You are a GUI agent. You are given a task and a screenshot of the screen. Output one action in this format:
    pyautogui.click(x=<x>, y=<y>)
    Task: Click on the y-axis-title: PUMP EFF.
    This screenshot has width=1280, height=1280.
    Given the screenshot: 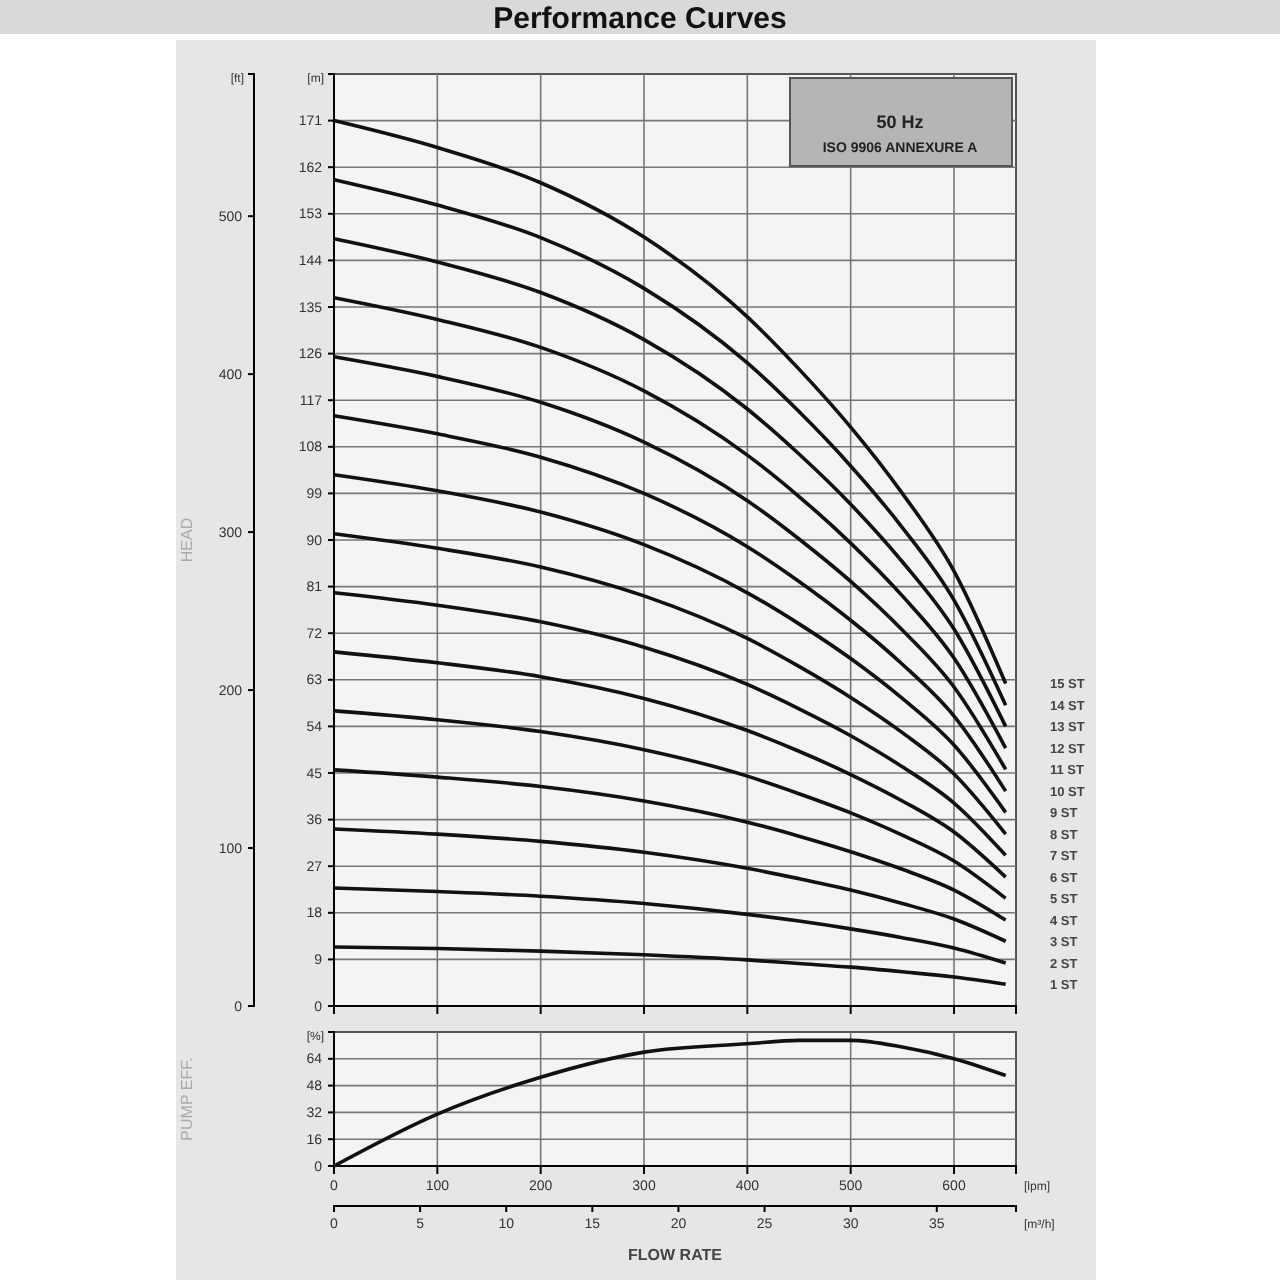 What is the action you would take?
    pyautogui.click(x=187, y=1099)
    